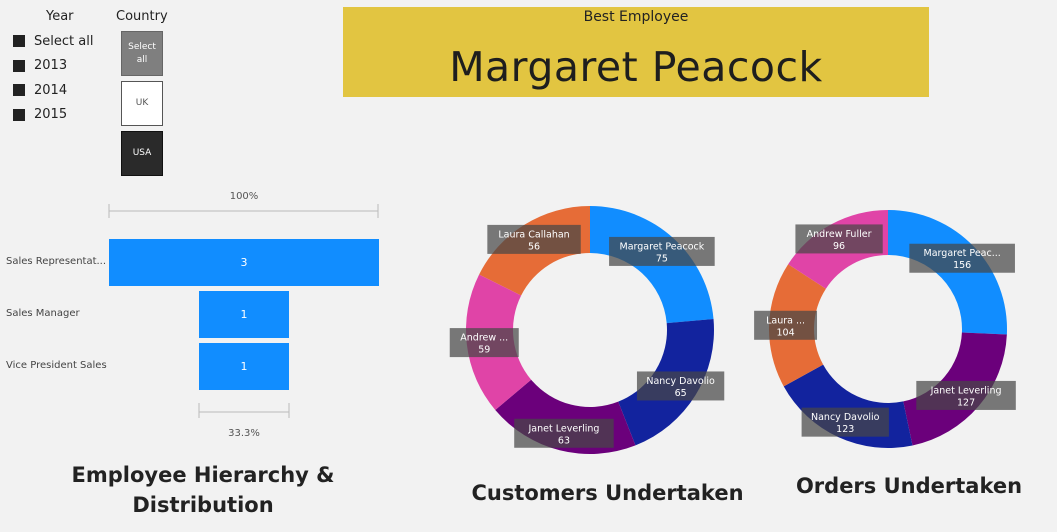 The image size is (1057, 532). Describe the element at coordinates (962, 265) in the screenshot. I see `label-value: 156` at that location.